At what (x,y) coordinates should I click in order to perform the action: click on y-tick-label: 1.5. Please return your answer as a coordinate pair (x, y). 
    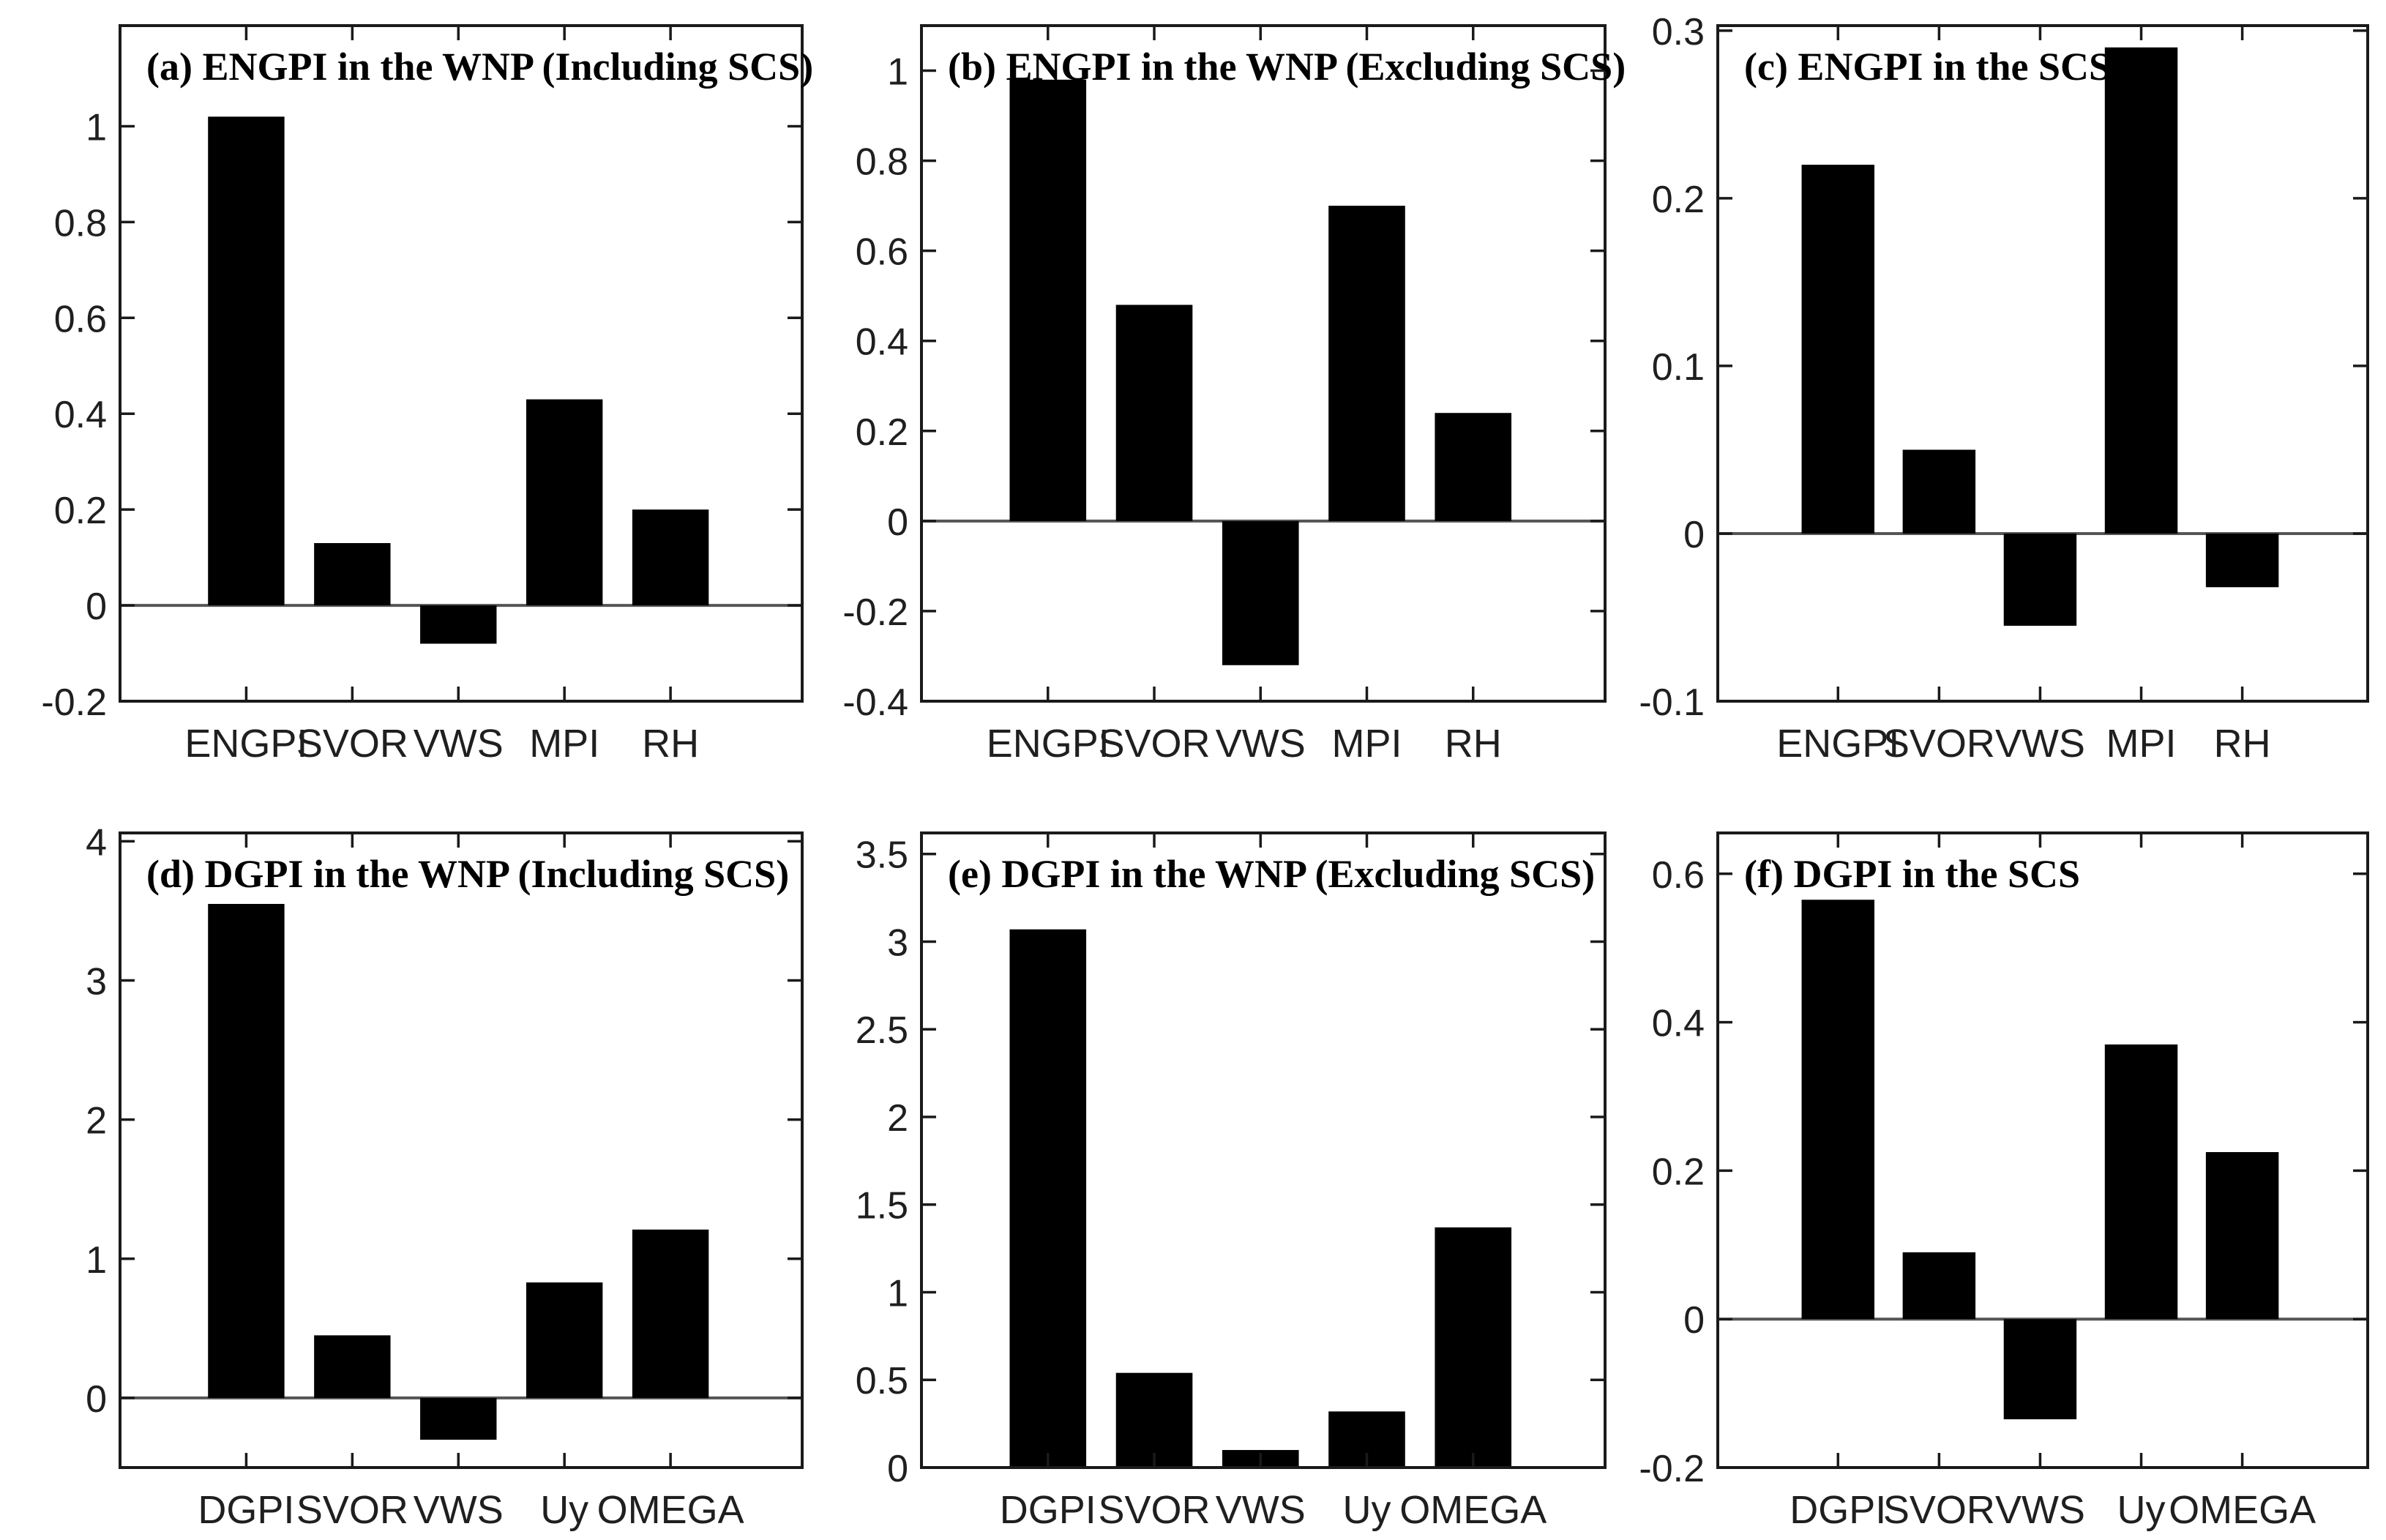
    Looking at the image, I should click on (882, 1206).